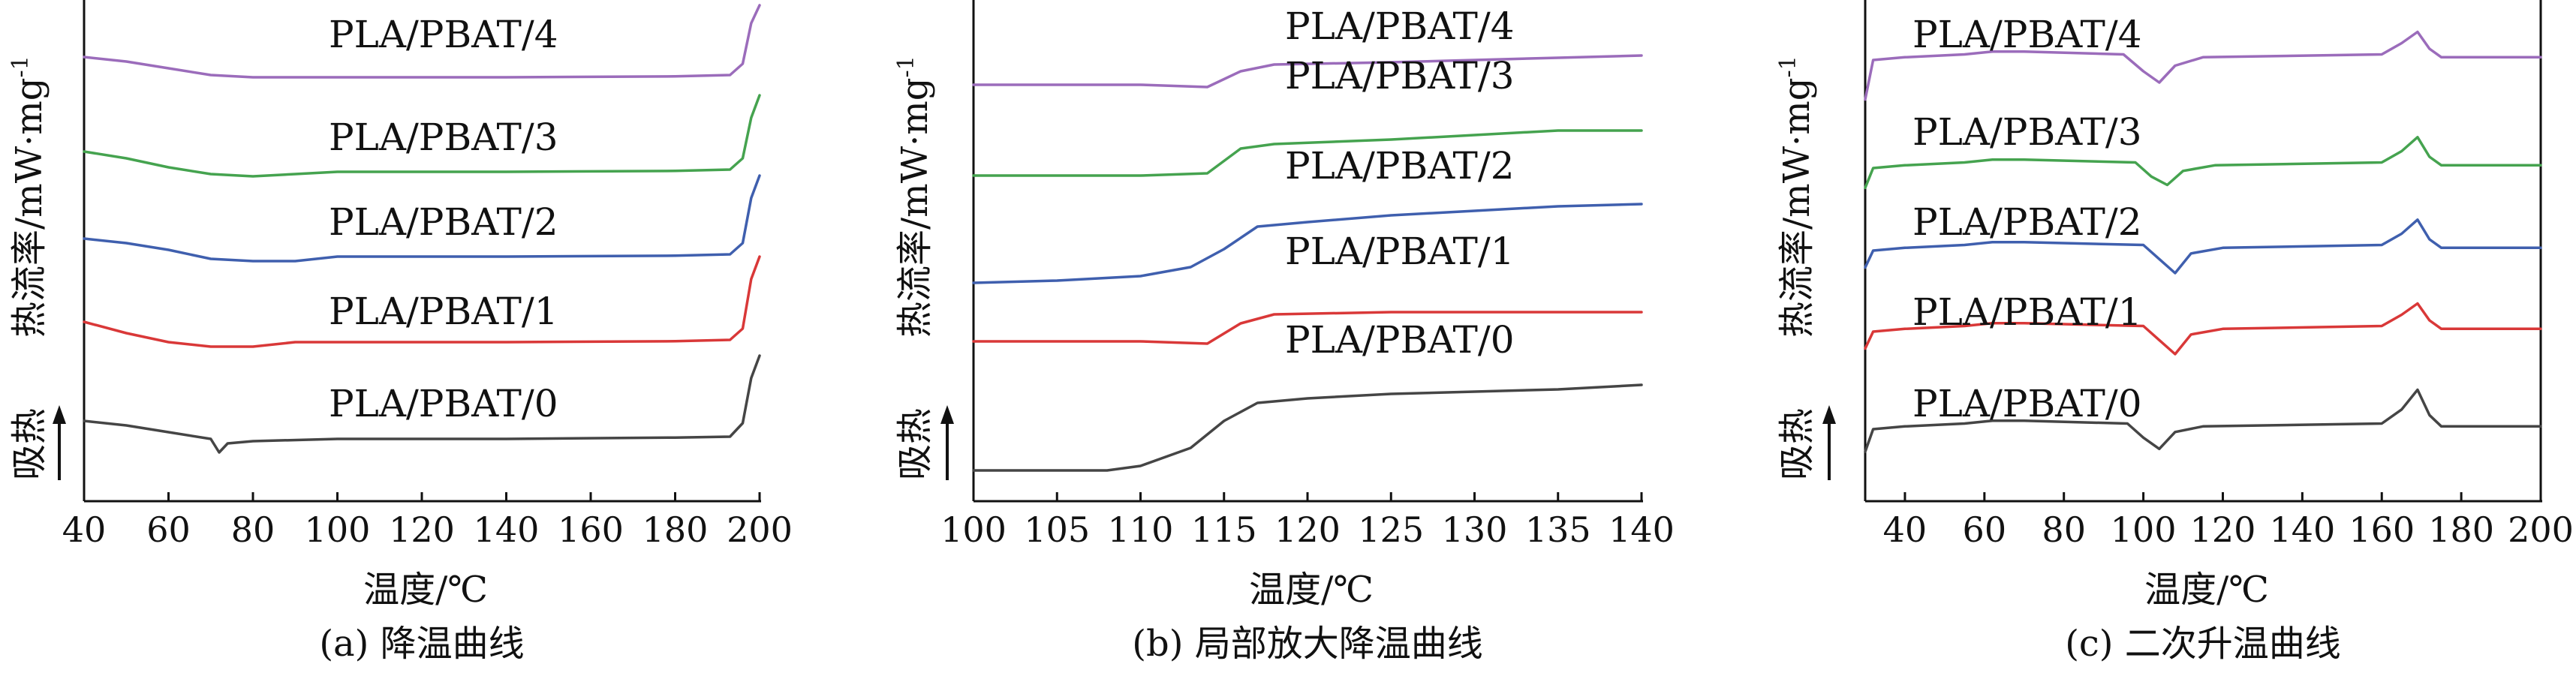 This screenshot has width=2576, height=673. What do you see at coordinates (1558, 529) in the screenshot?
I see `x-tick-label: 135` at bounding box center [1558, 529].